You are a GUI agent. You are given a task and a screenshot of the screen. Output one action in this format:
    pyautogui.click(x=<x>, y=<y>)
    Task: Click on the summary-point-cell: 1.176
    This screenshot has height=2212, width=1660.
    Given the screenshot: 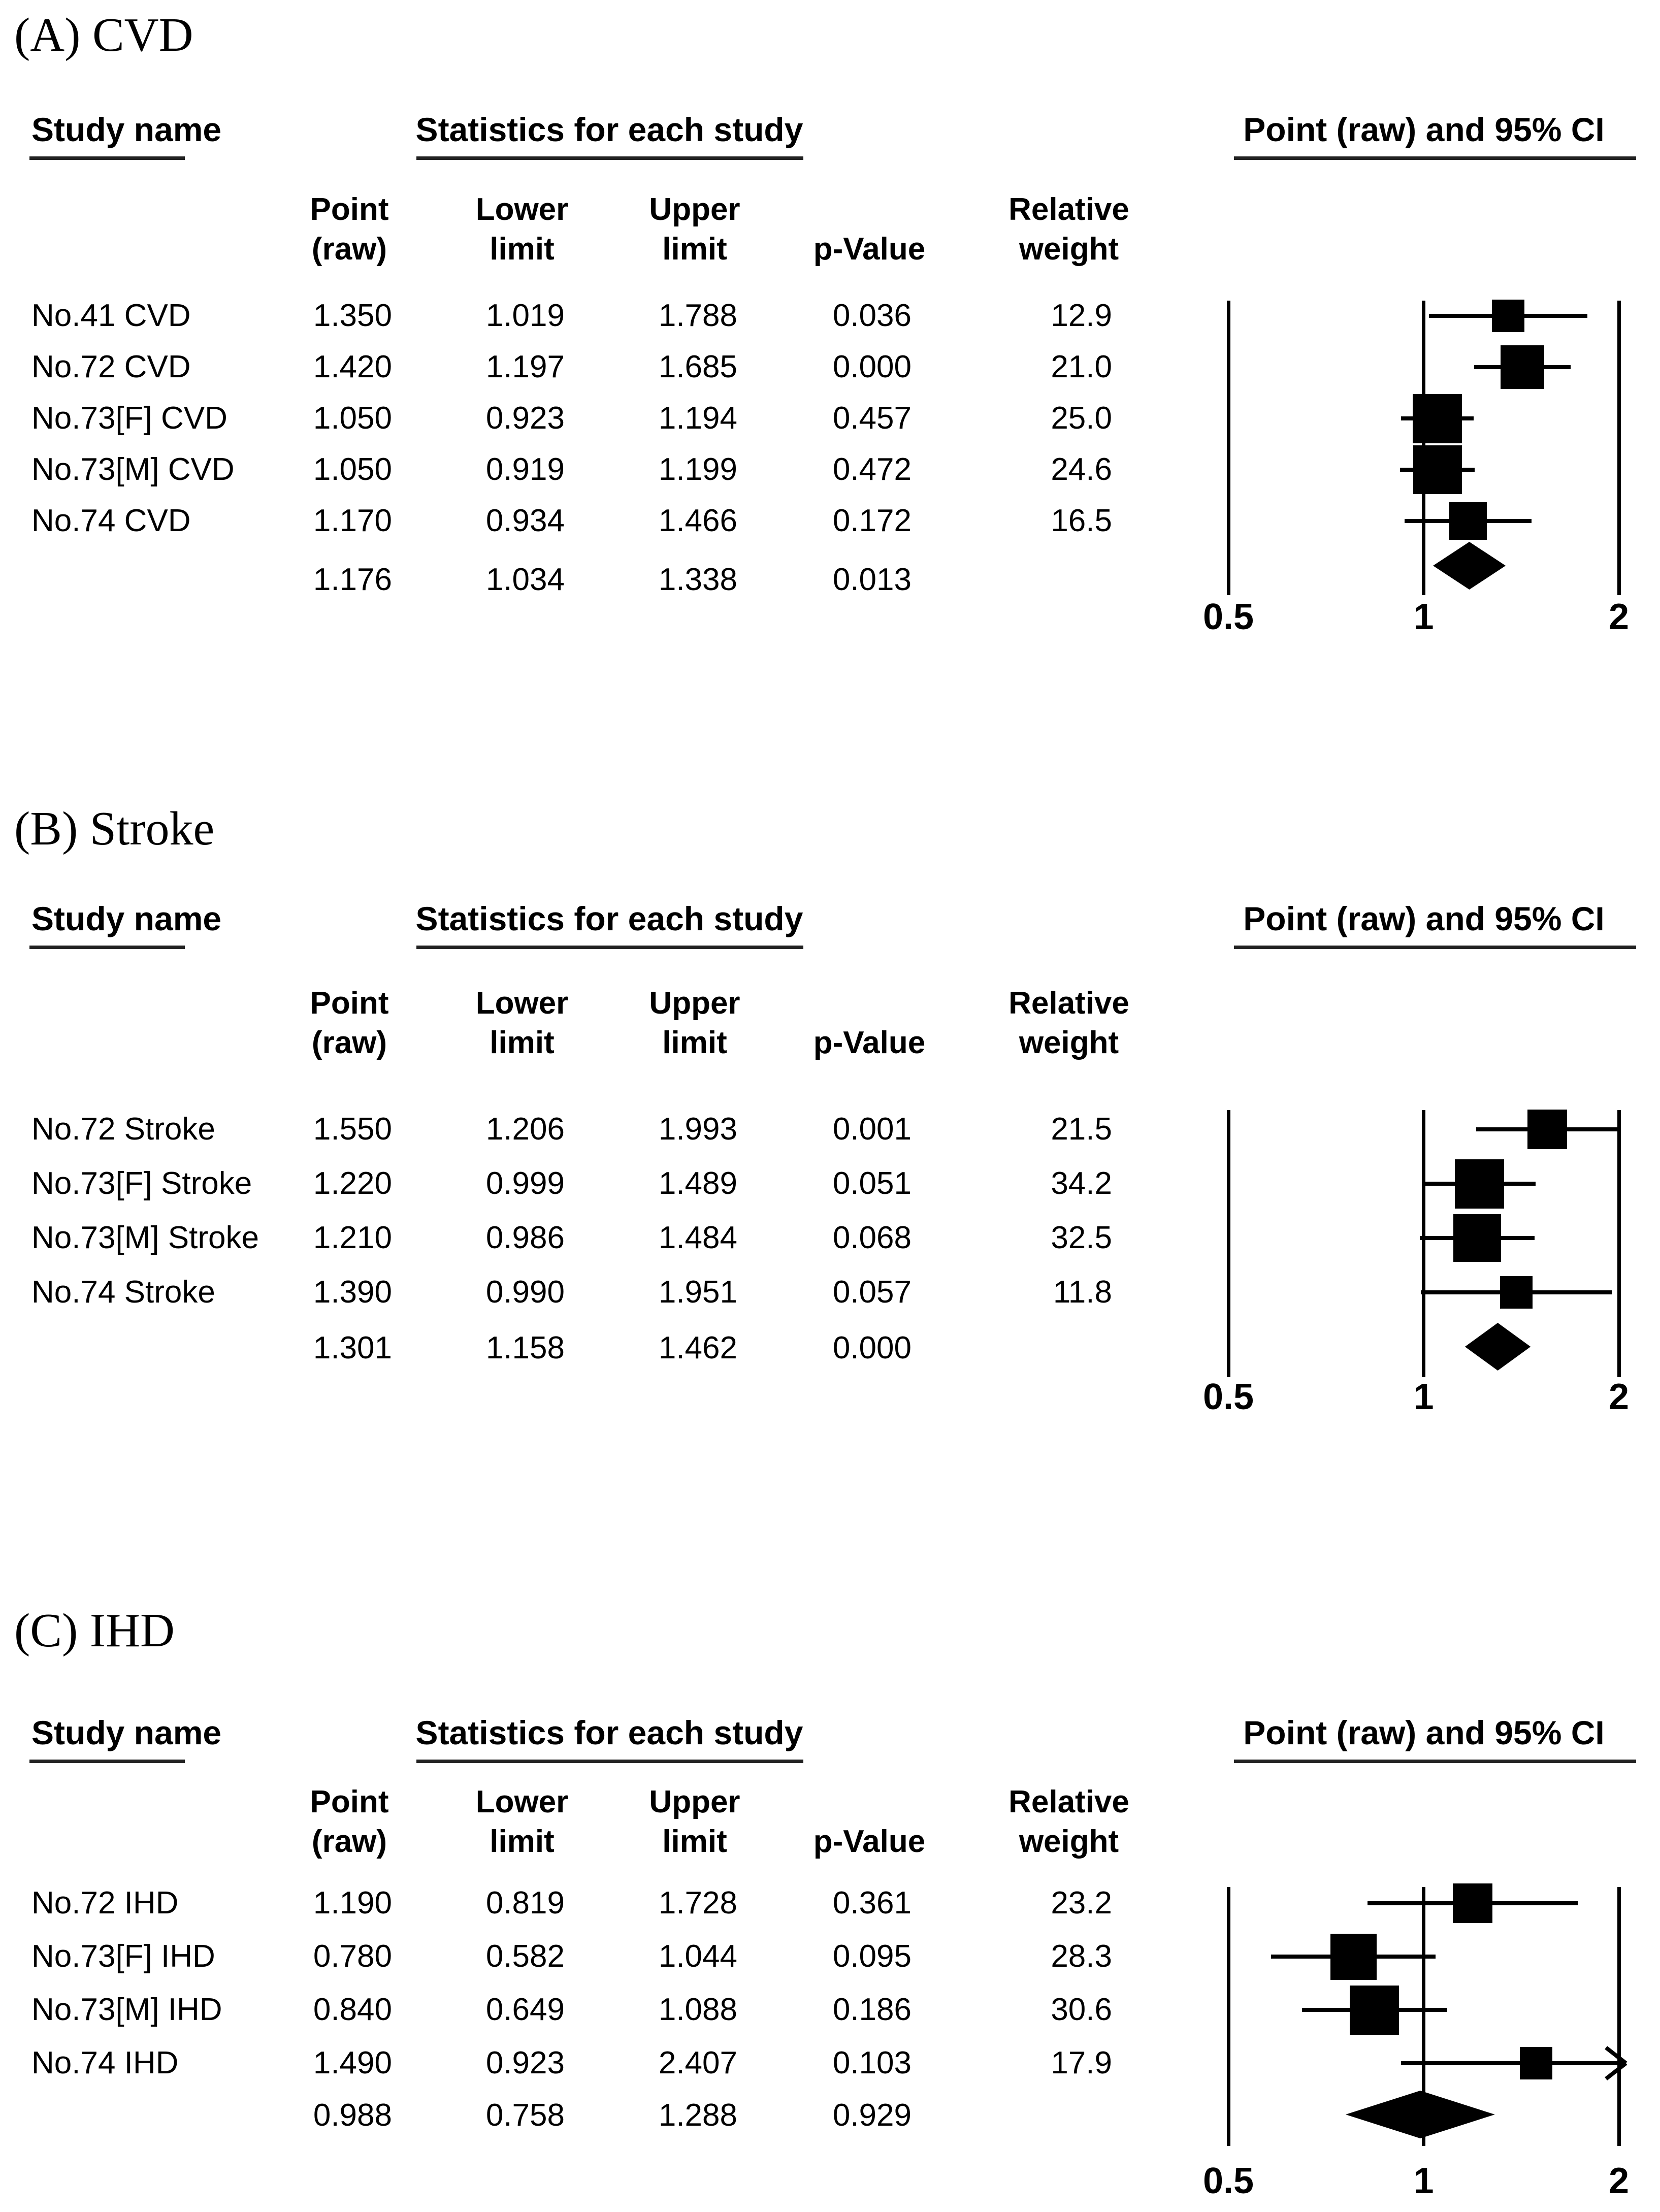 What is the action you would take?
    pyautogui.click(x=352, y=580)
    